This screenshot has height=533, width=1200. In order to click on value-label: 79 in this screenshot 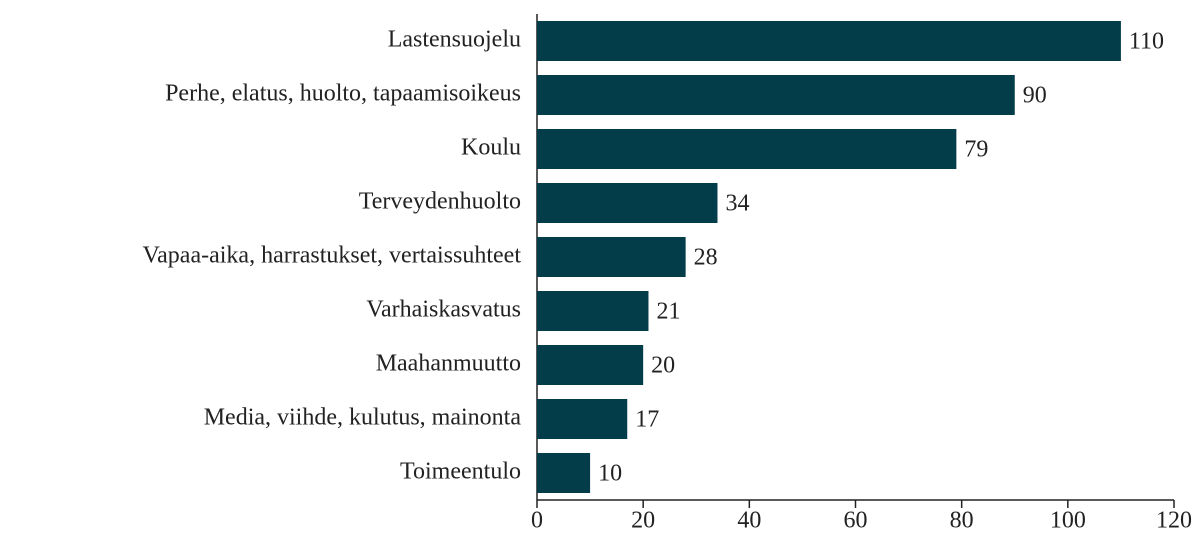, I will do `click(976, 150)`.